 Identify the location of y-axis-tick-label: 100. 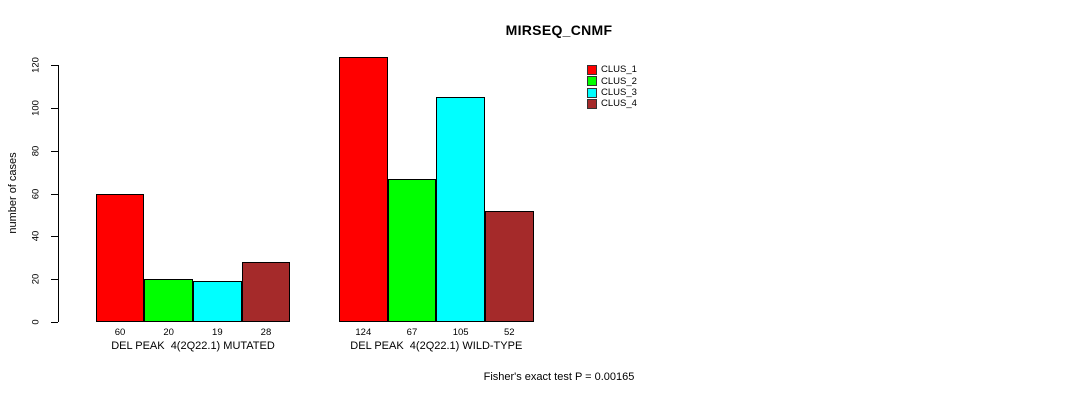
(36, 108).